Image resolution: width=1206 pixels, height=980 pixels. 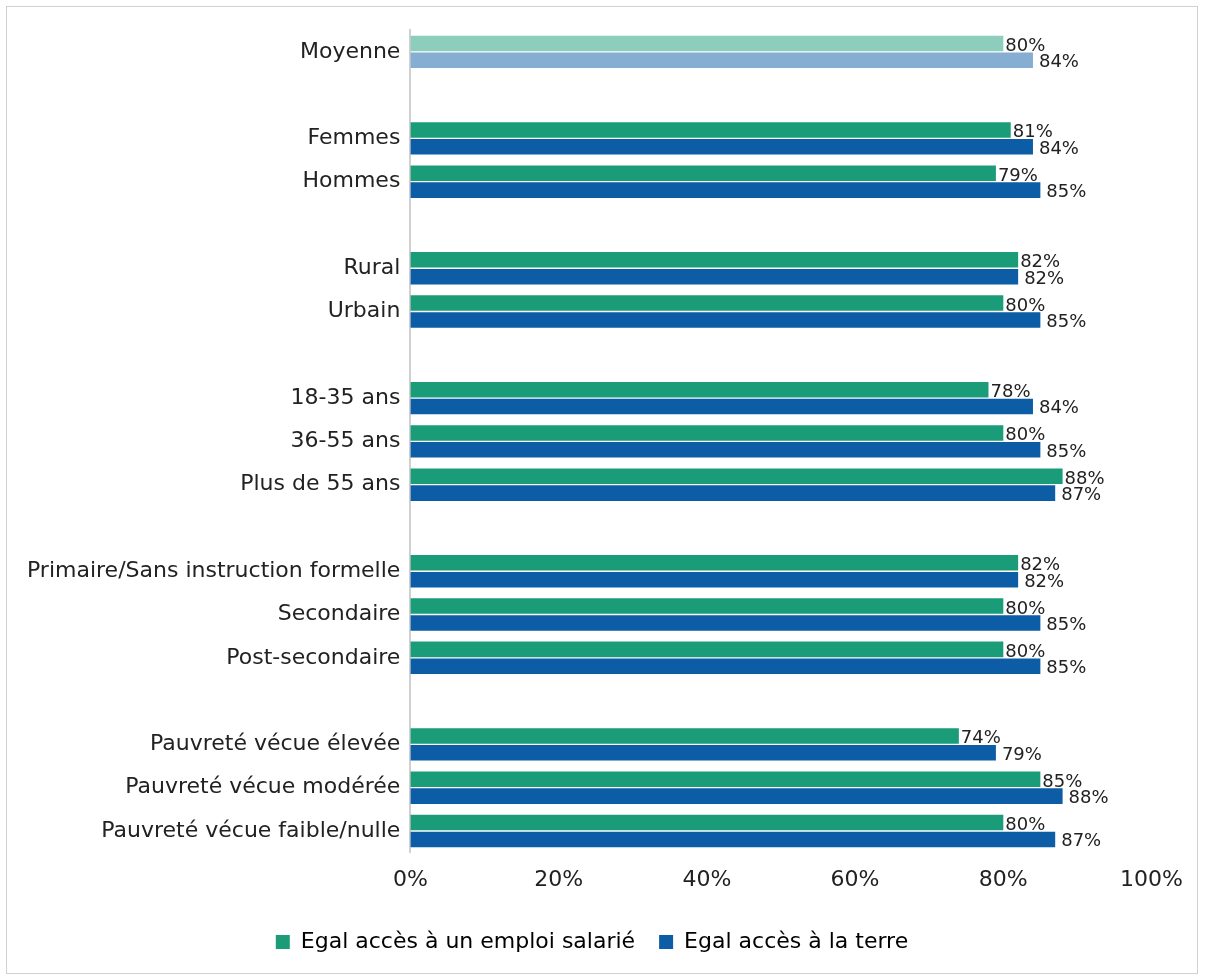 I want to click on y-tick-label: Post-secondaire, so click(x=313, y=656).